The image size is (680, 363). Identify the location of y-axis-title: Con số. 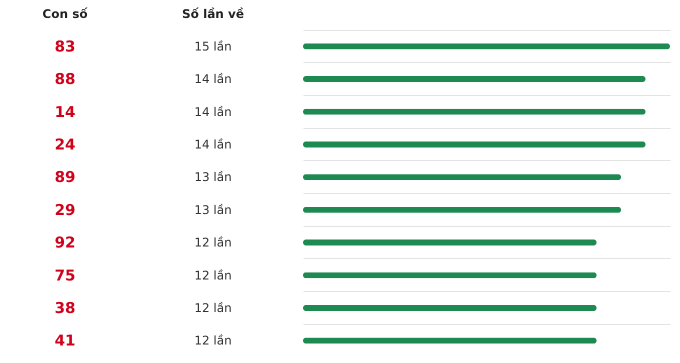
(65, 14).